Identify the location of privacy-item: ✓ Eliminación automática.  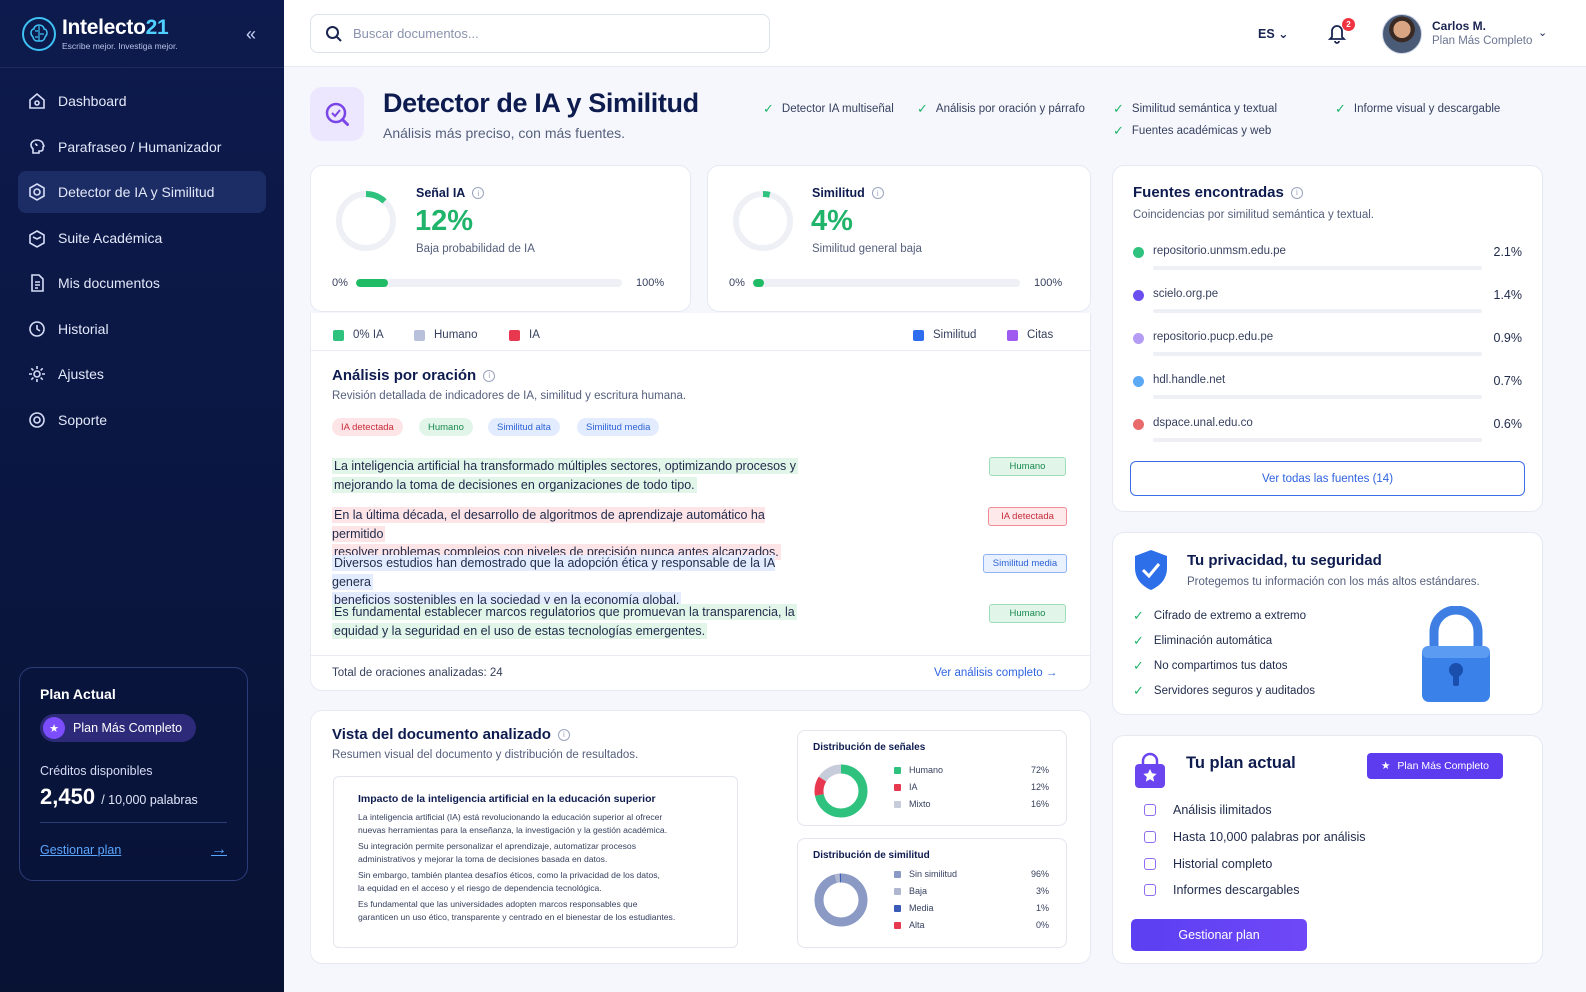
(1203, 640).